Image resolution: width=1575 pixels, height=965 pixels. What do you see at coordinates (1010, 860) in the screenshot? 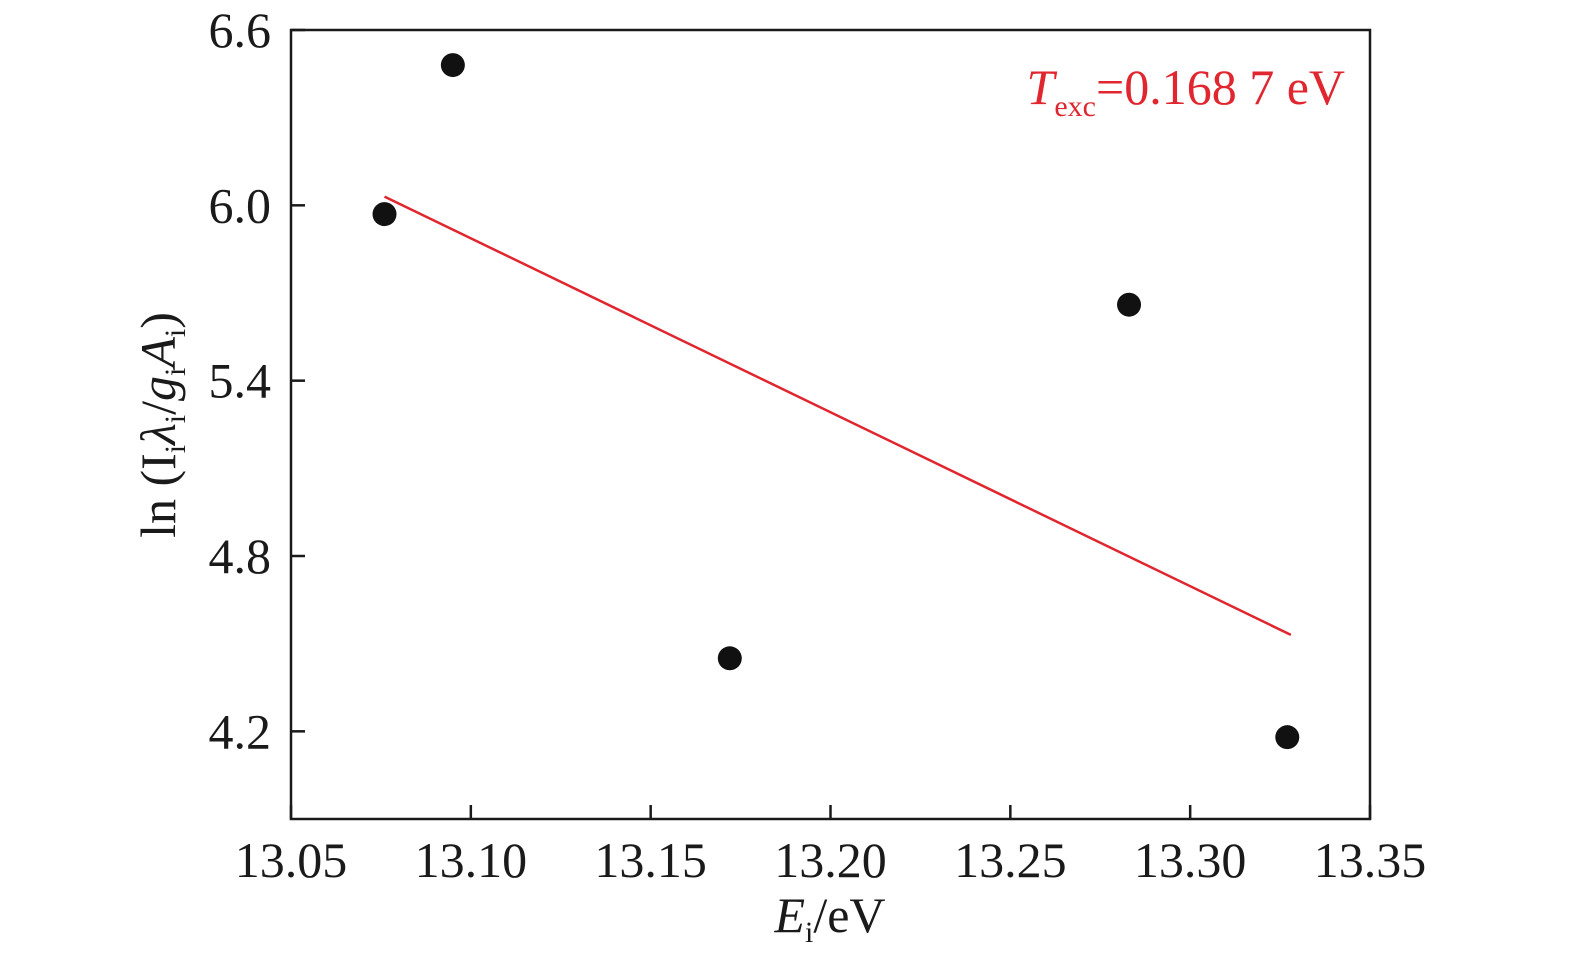
I see `x-tick-label: 13.25` at bounding box center [1010, 860].